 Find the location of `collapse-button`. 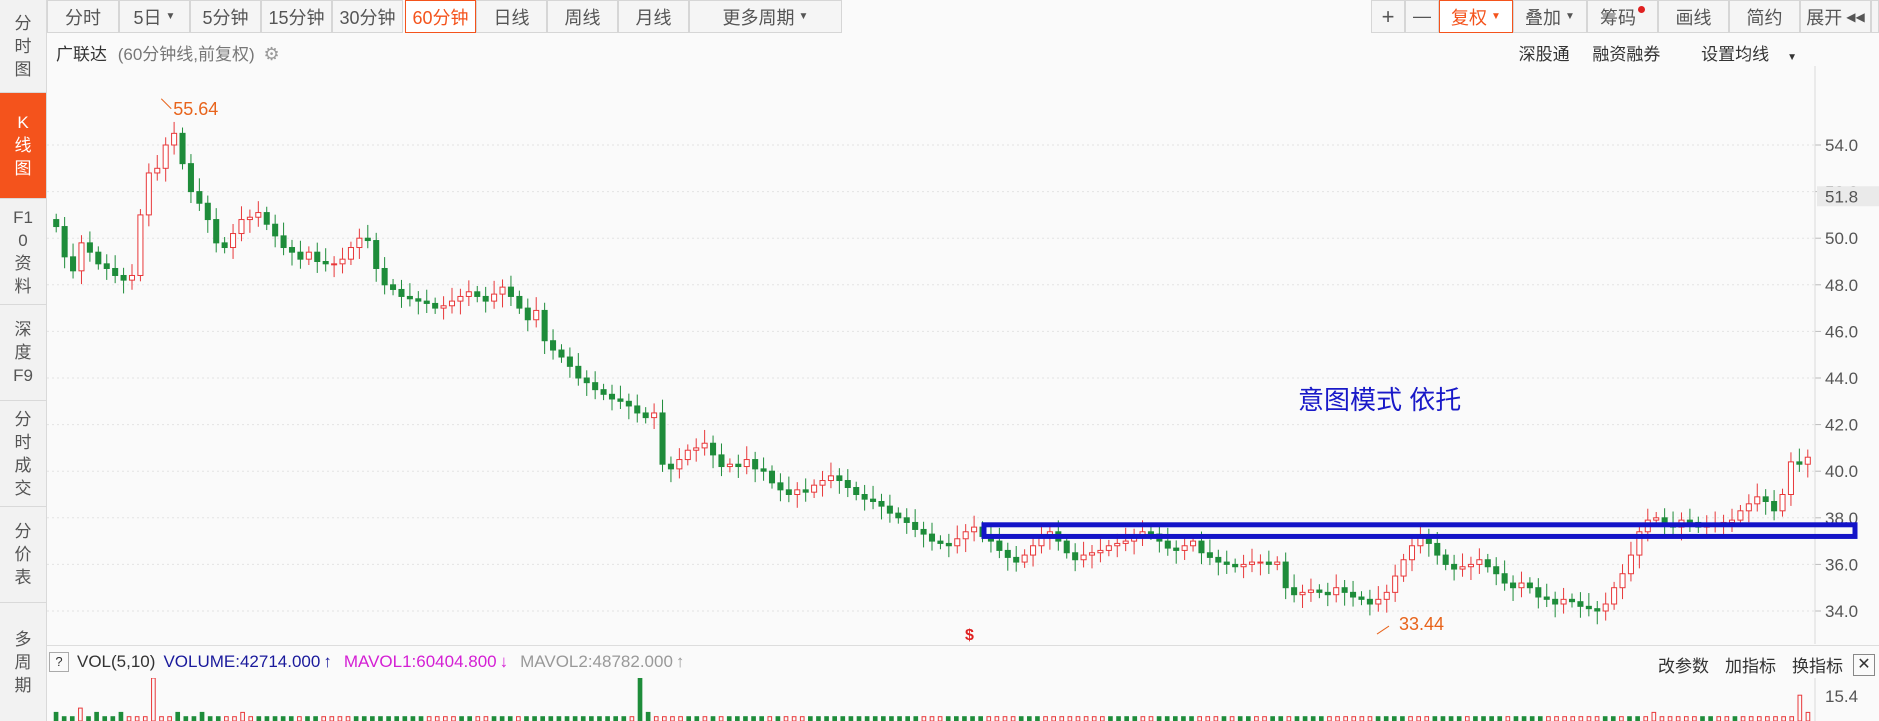

collapse-button is located at coordinates (1875, 16).